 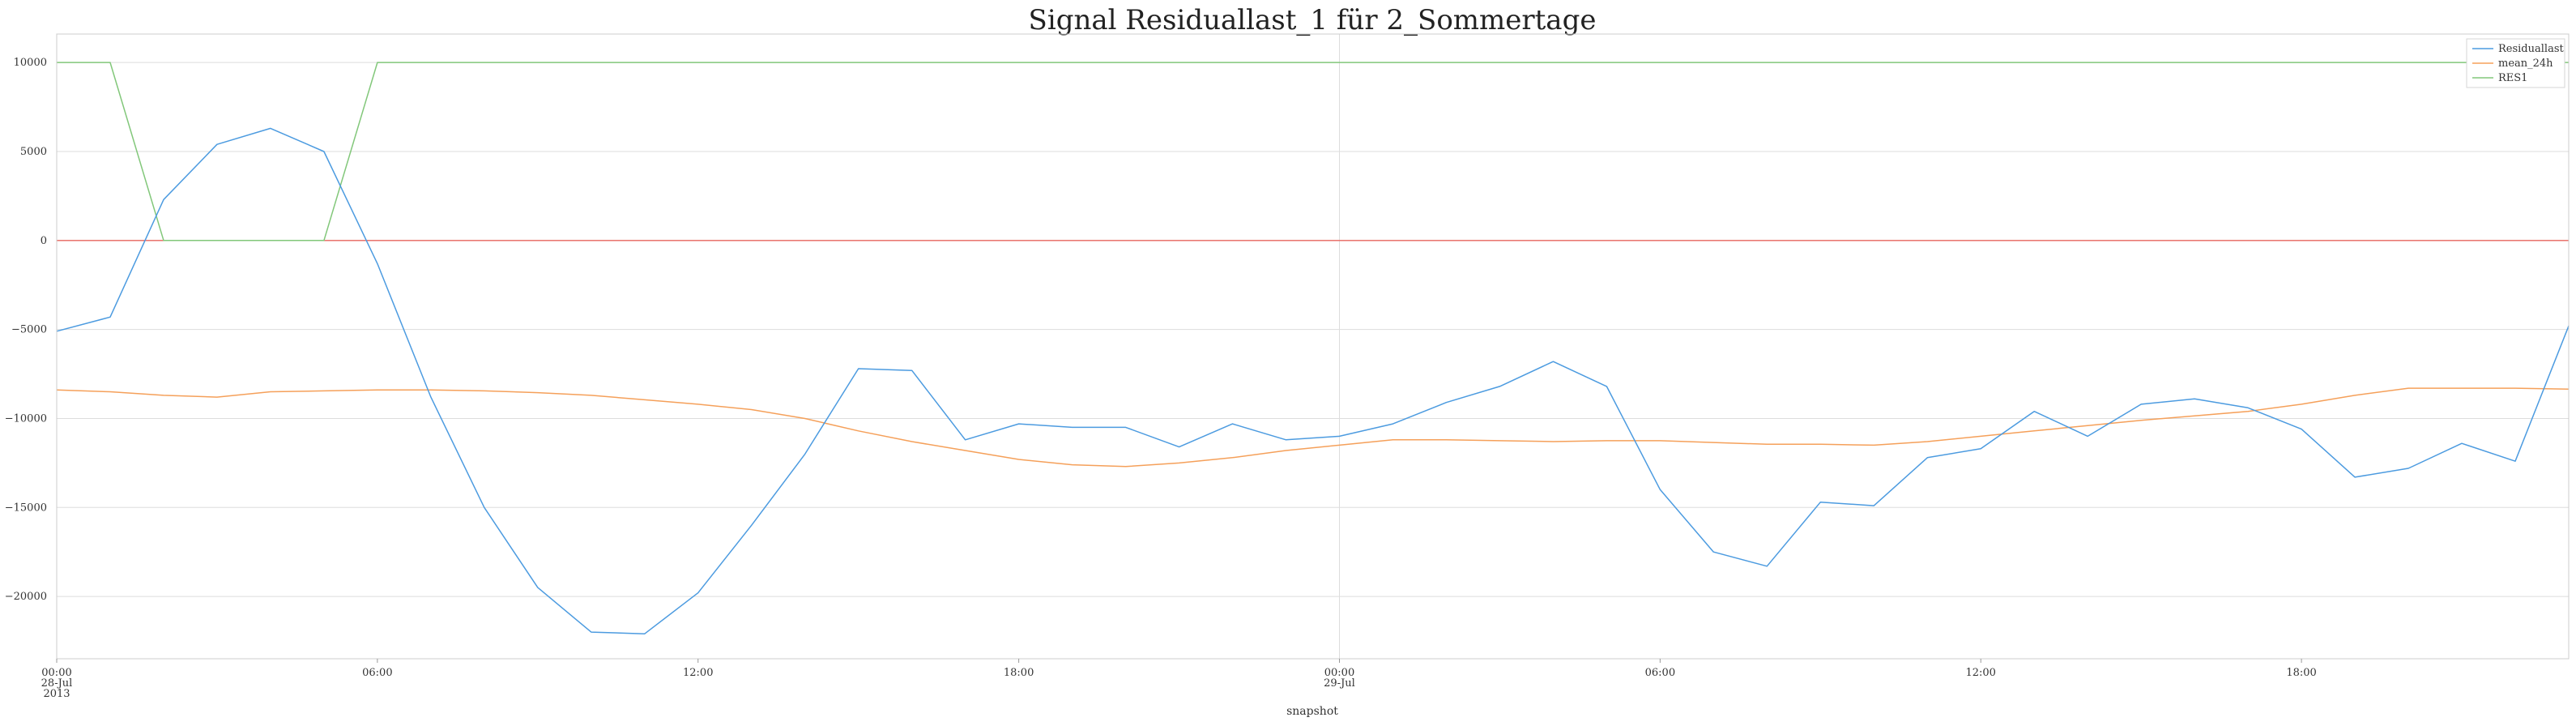 What do you see at coordinates (1340, 683) in the screenshot?
I see `x-tick-label: 29-Jul` at bounding box center [1340, 683].